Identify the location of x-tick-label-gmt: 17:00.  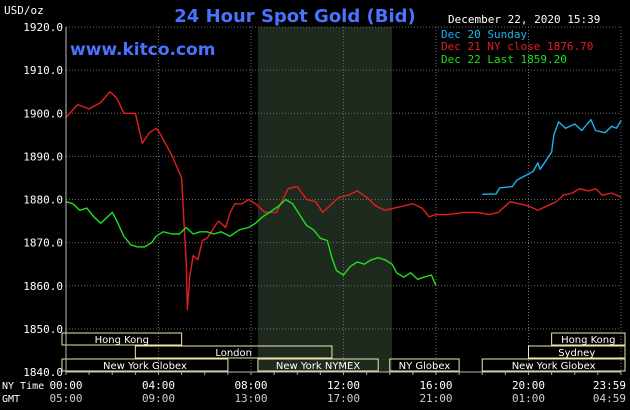
(343, 398).